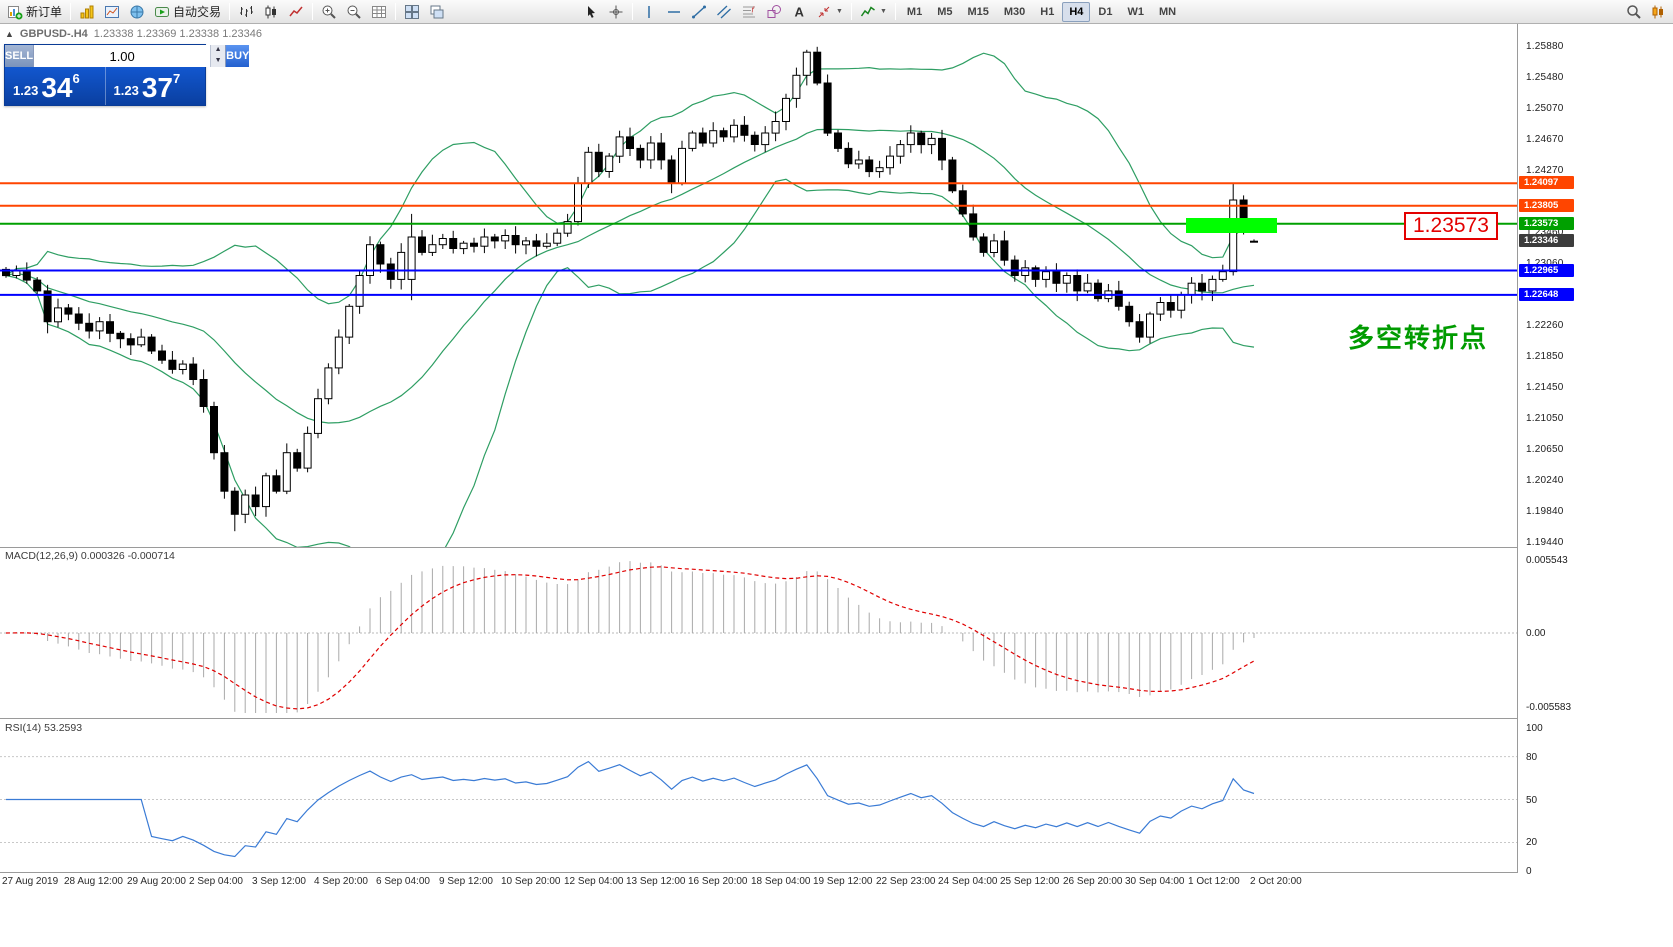 This screenshot has width=1673, height=947. What do you see at coordinates (1634, 11) in the screenshot?
I see `search-button` at bounding box center [1634, 11].